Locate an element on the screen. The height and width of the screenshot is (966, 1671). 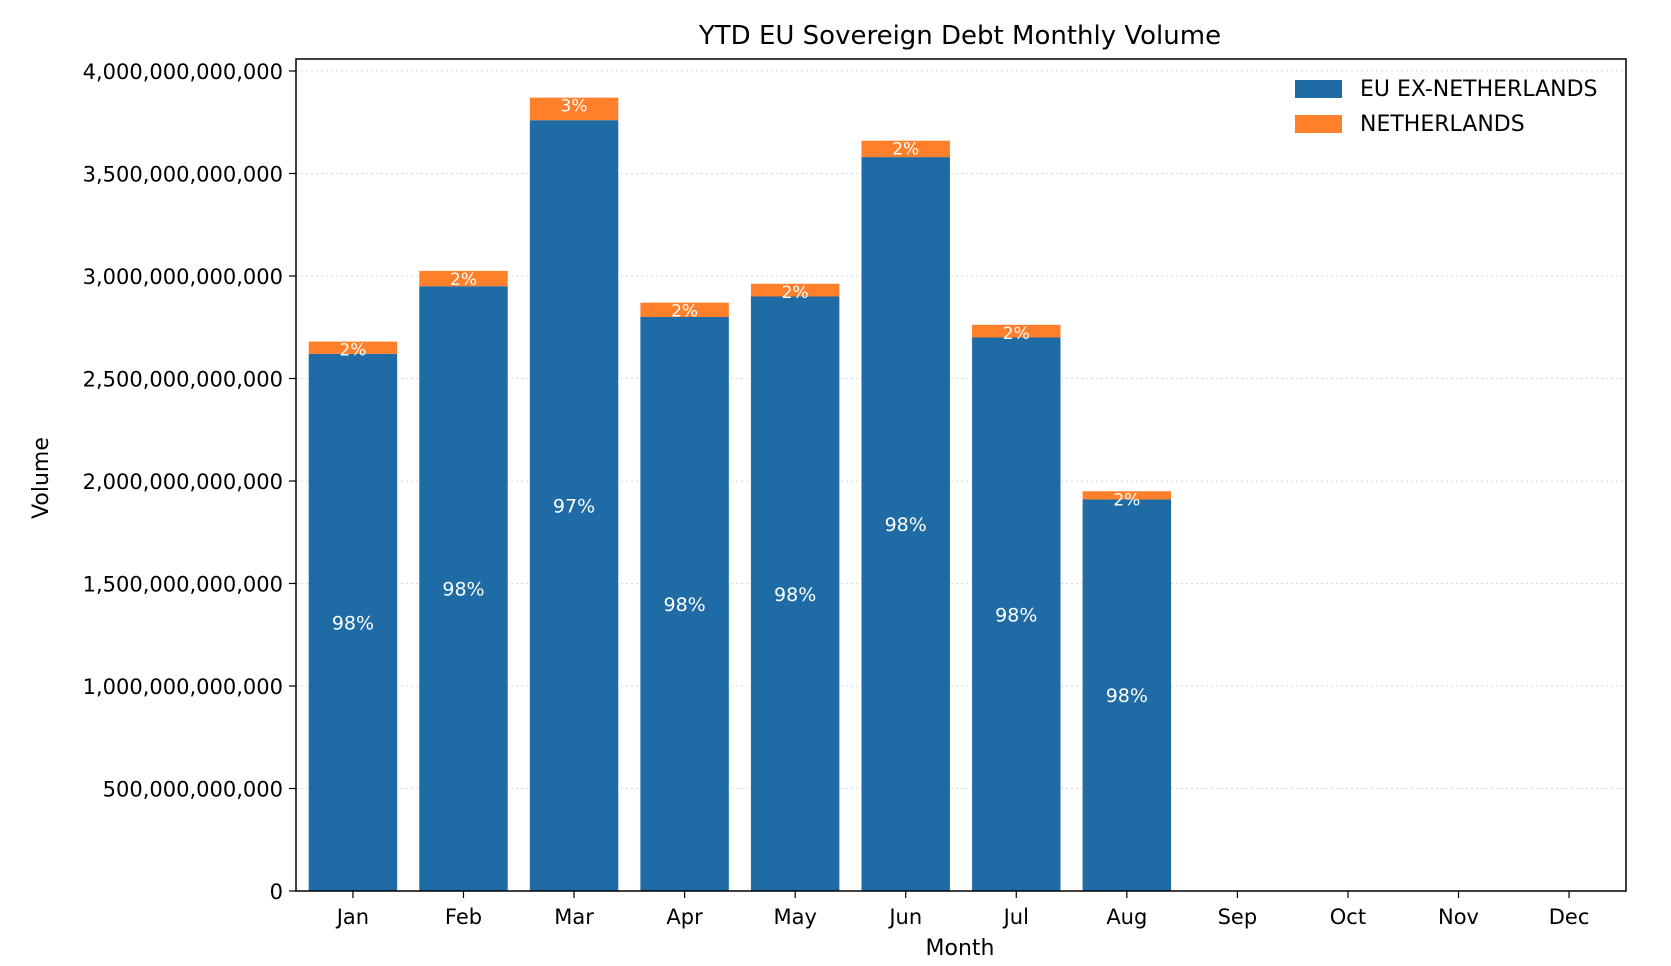
x-tick-label: Jan is located at coordinates (352, 917).